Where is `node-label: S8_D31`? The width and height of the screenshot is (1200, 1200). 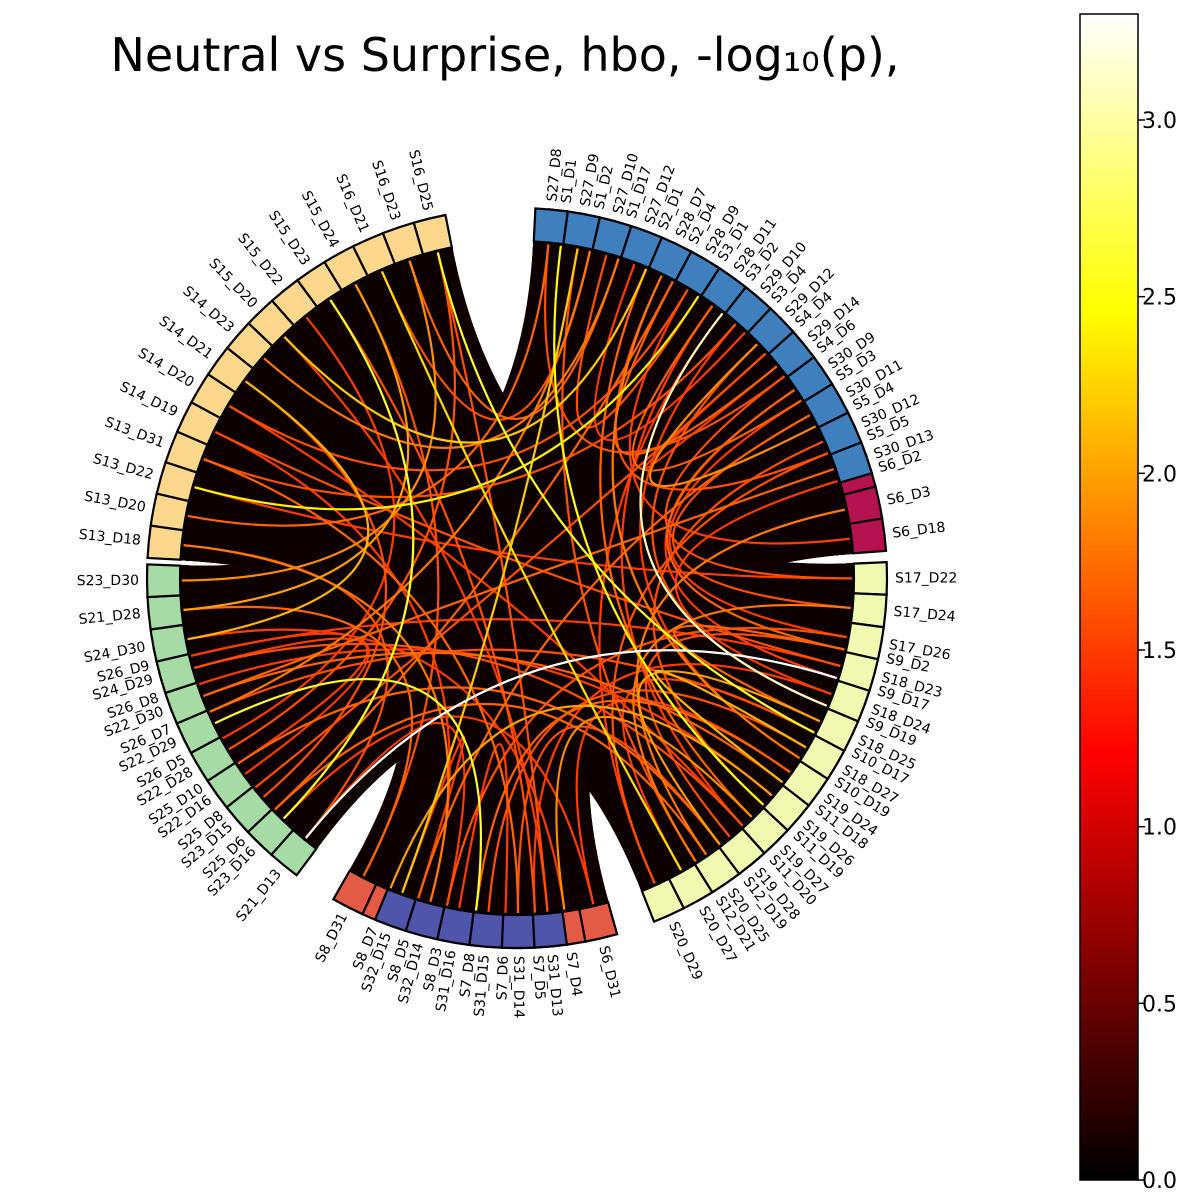 node-label: S8_D31 is located at coordinates (332, 937).